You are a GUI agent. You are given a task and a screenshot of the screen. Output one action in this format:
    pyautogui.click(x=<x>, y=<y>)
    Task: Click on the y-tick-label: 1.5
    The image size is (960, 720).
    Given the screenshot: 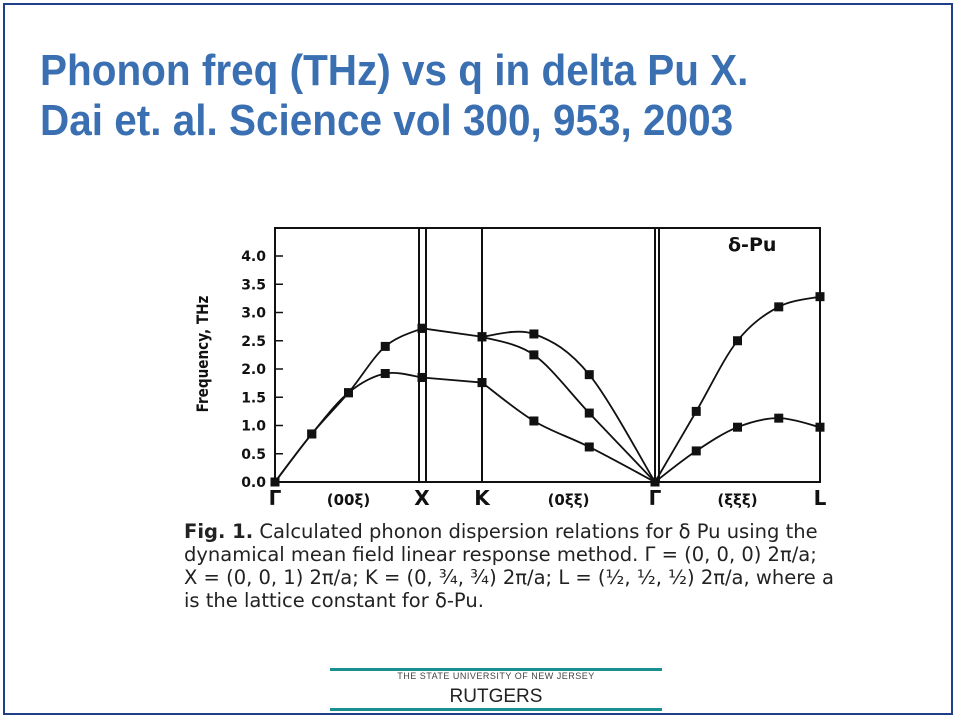 What is the action you would take?
    pyautogui.click(x=253, y=398)
    